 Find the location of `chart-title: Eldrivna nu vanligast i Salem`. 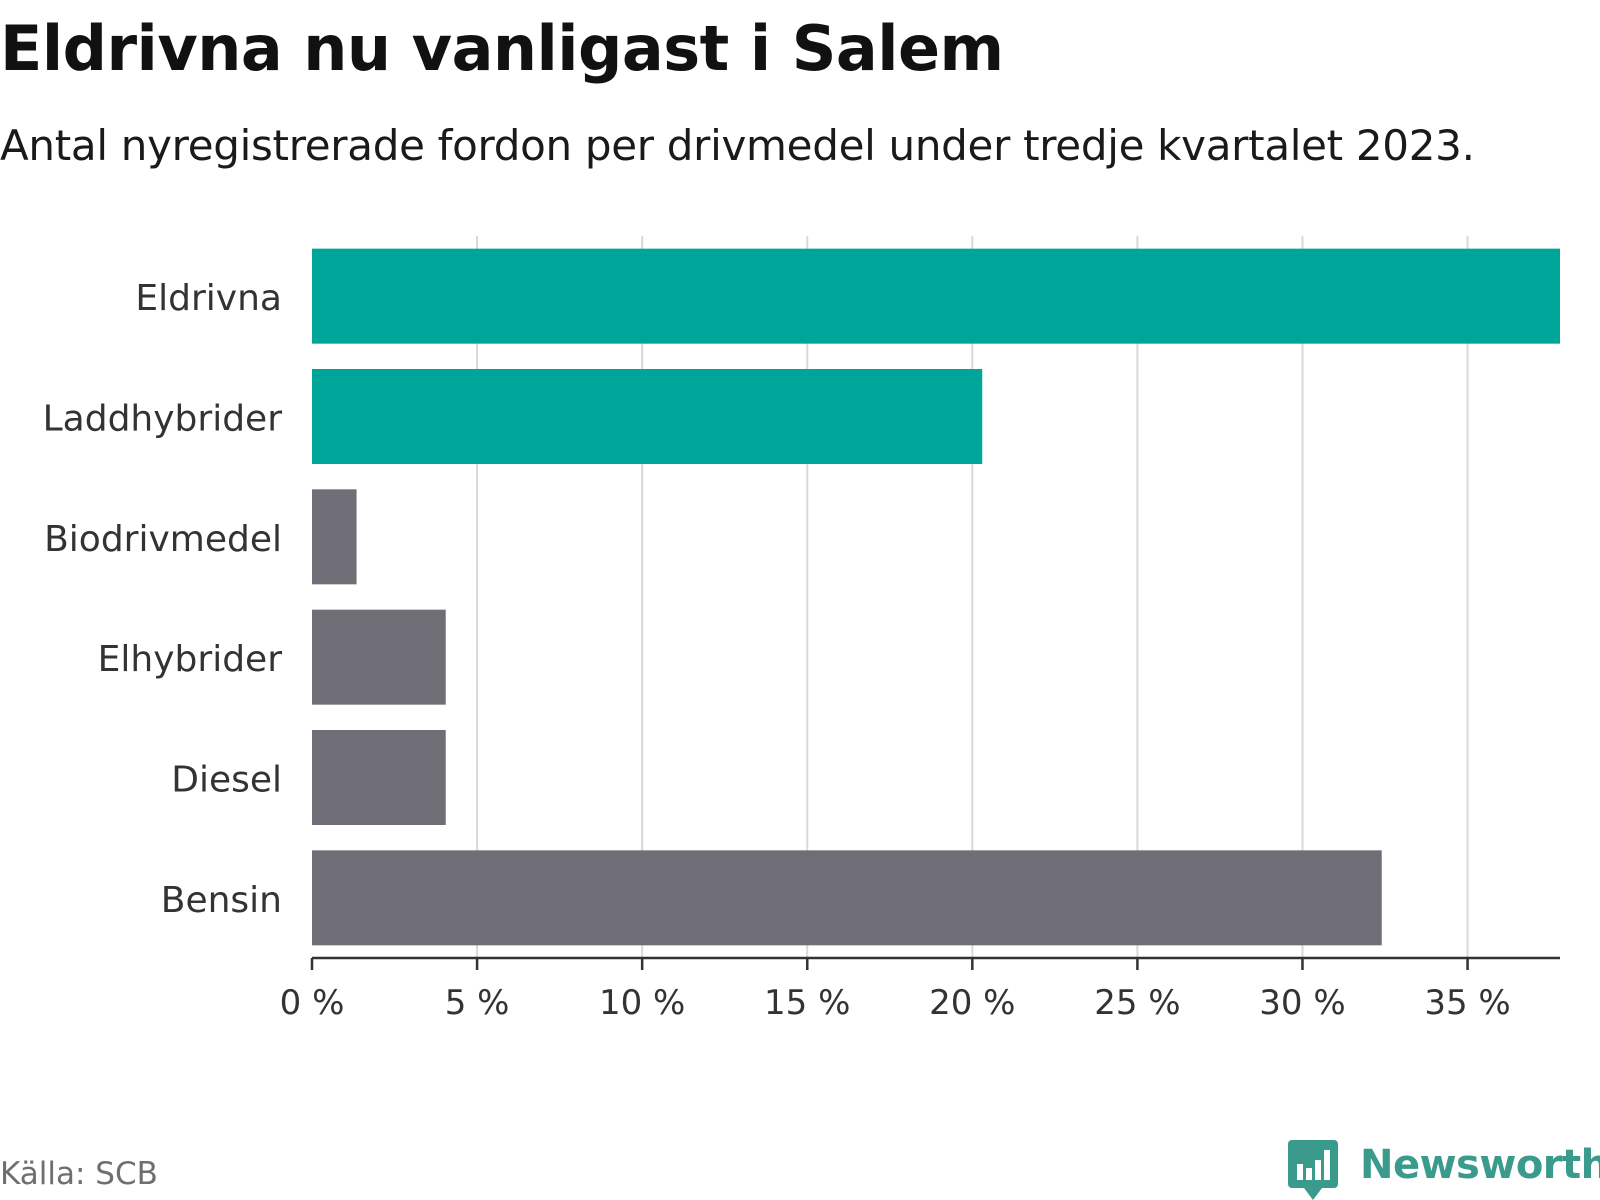

chart-title: Eldrivna nu vanligast i Salem is located at coordinates (502, 48).